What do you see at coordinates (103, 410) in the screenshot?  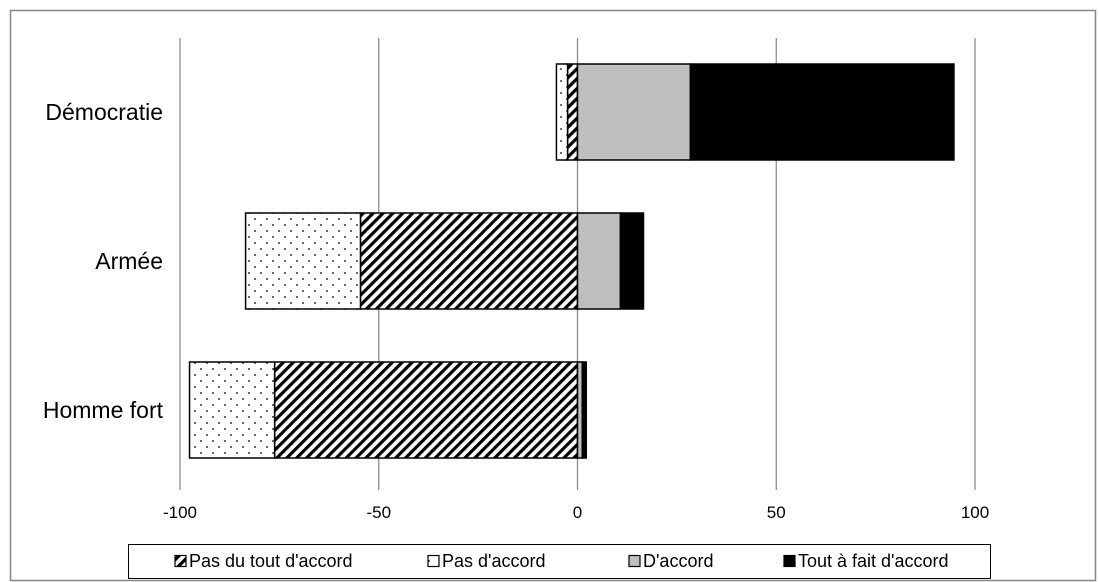 I see `category-label-homme-fort: Homme fort` at bounding box center [103, 410].